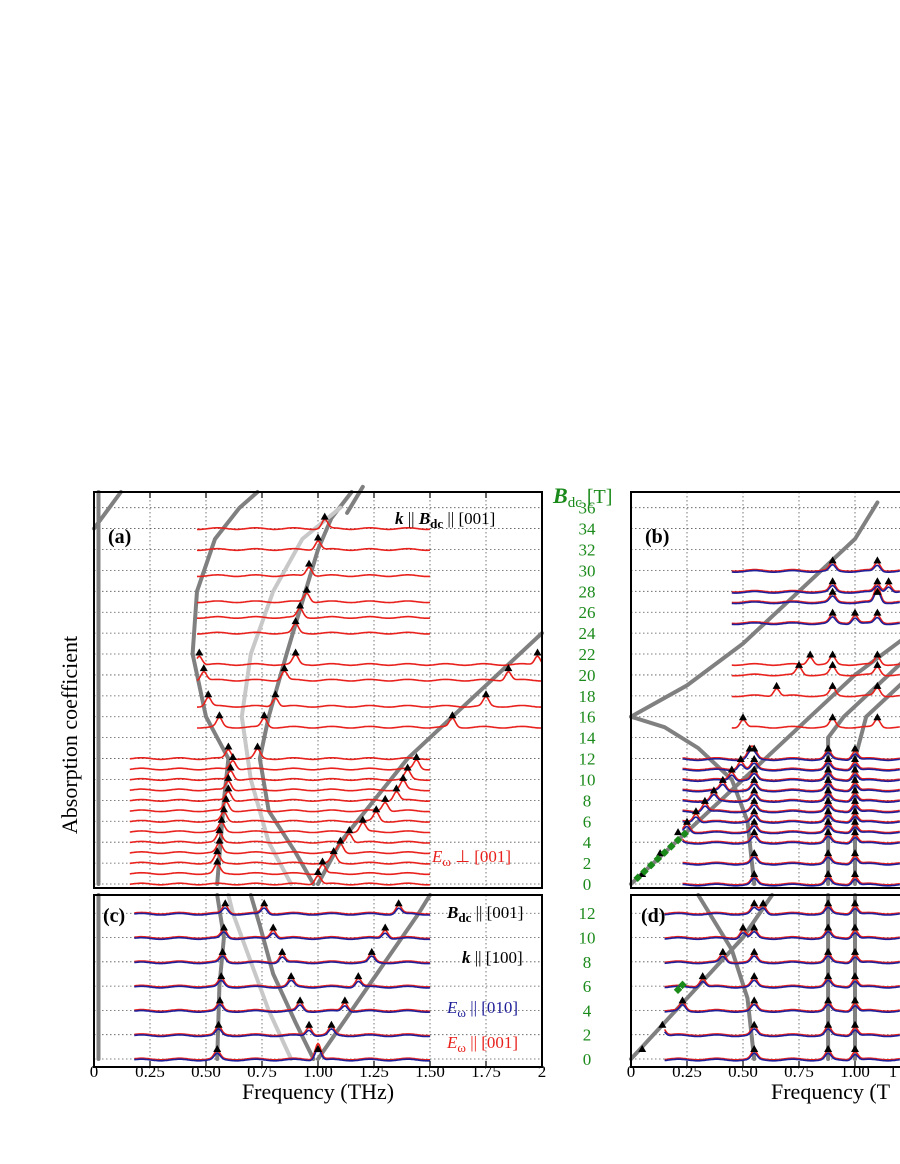  Describe the element at coordinates (587, 986) in the screenshot. I see `bdc-tick-label-bottom: 6` at that location.